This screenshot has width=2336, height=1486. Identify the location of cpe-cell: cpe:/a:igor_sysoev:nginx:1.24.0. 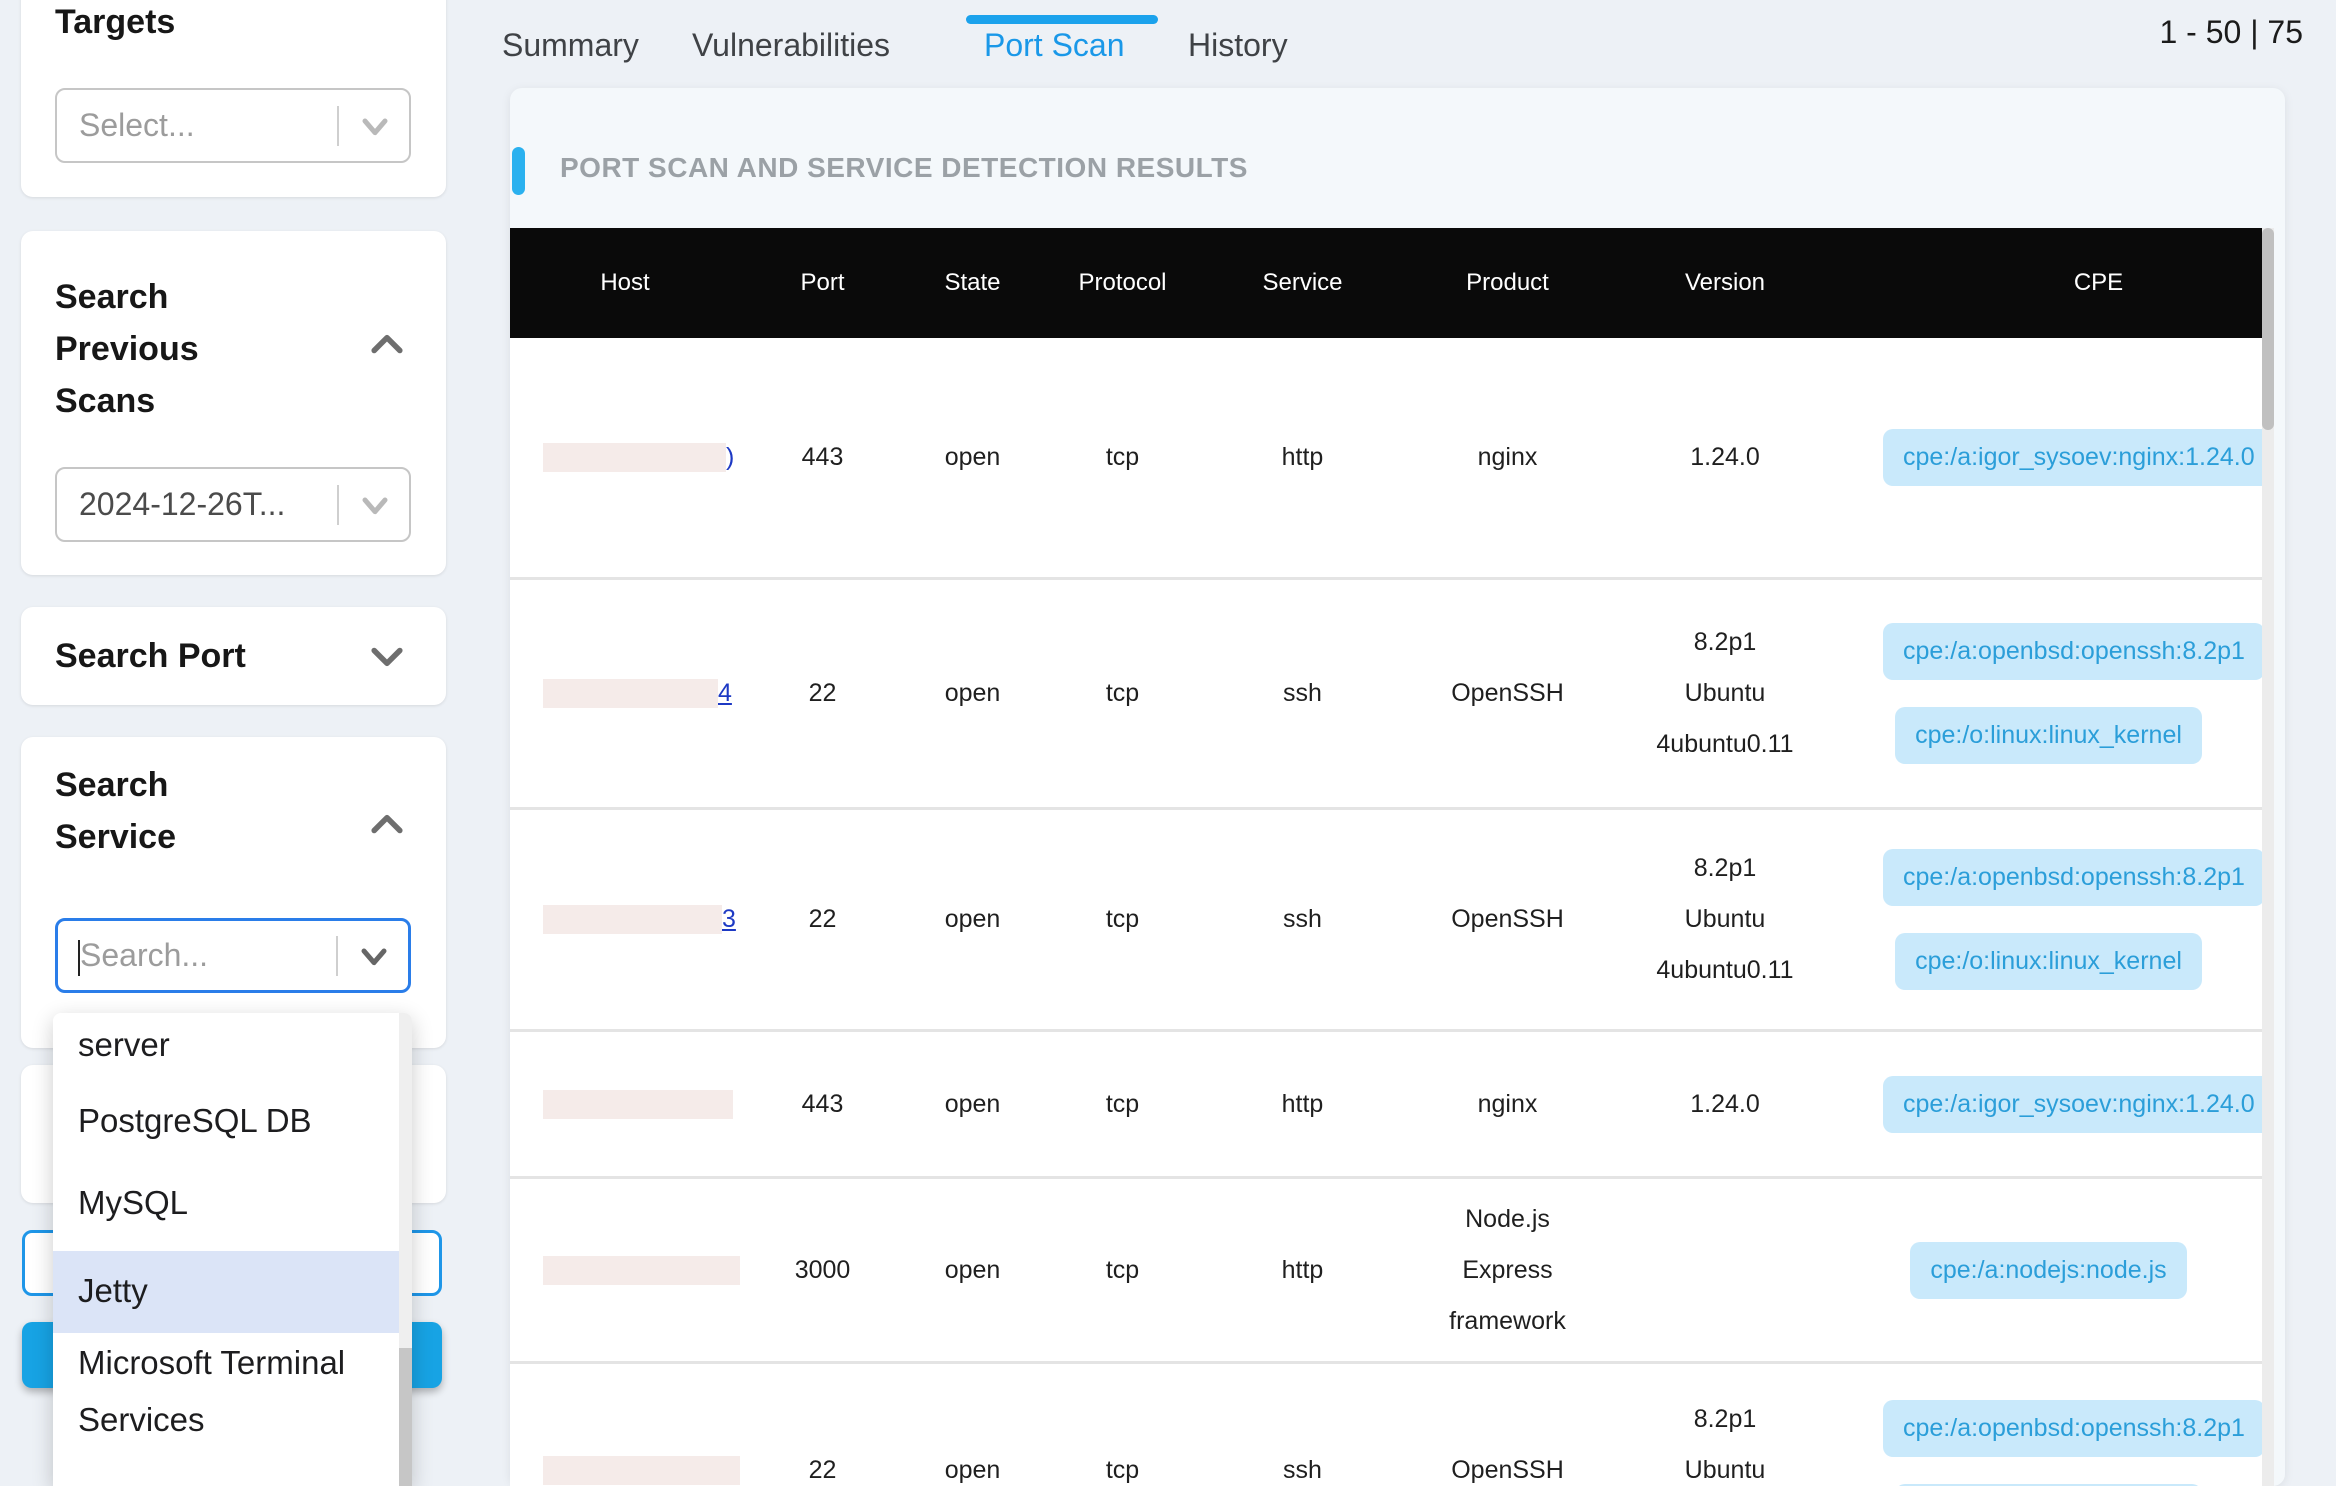
(2048, 457).